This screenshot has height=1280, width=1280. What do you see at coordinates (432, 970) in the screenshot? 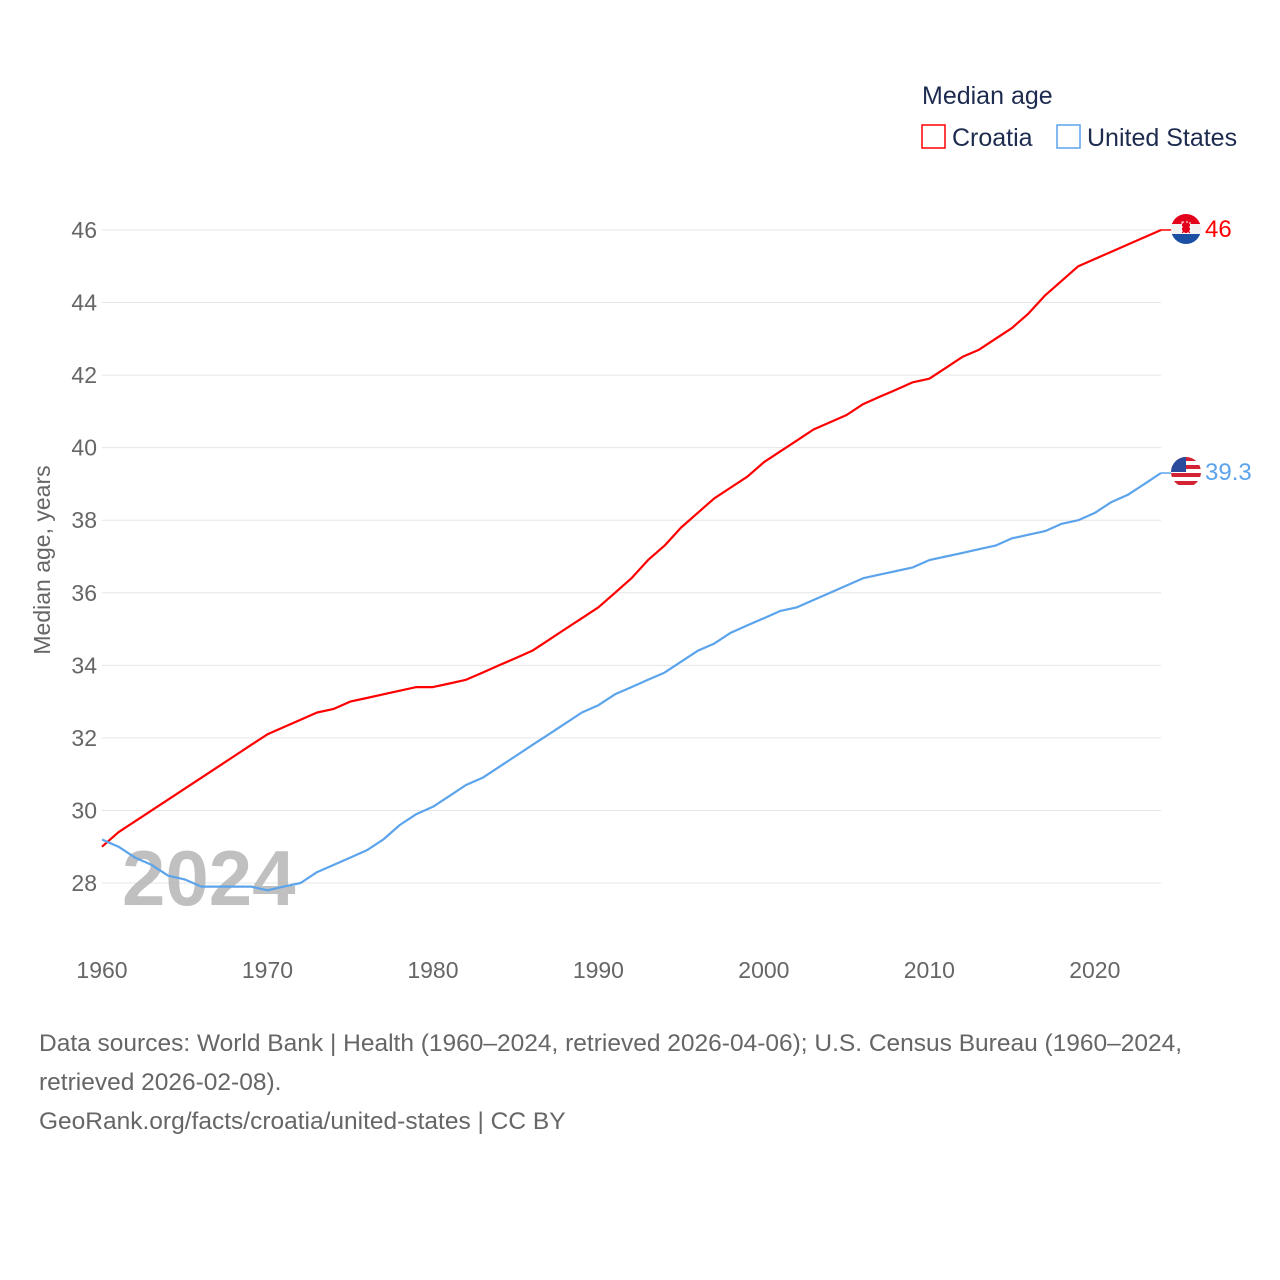
I see `x-tick-label: 1980` at bounding box center [432, 970].